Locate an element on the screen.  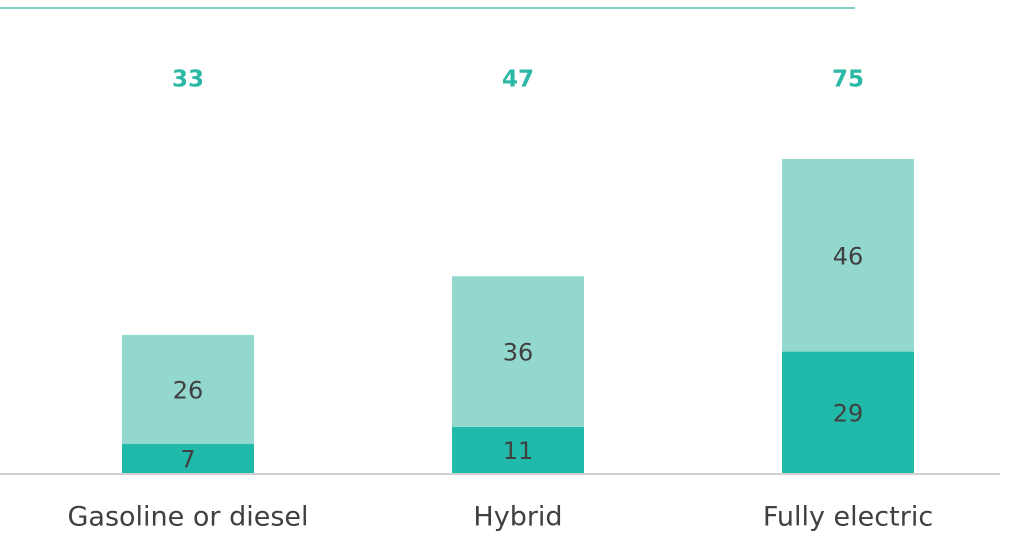
segment-label: 7 is located at coordinates (187, 459).